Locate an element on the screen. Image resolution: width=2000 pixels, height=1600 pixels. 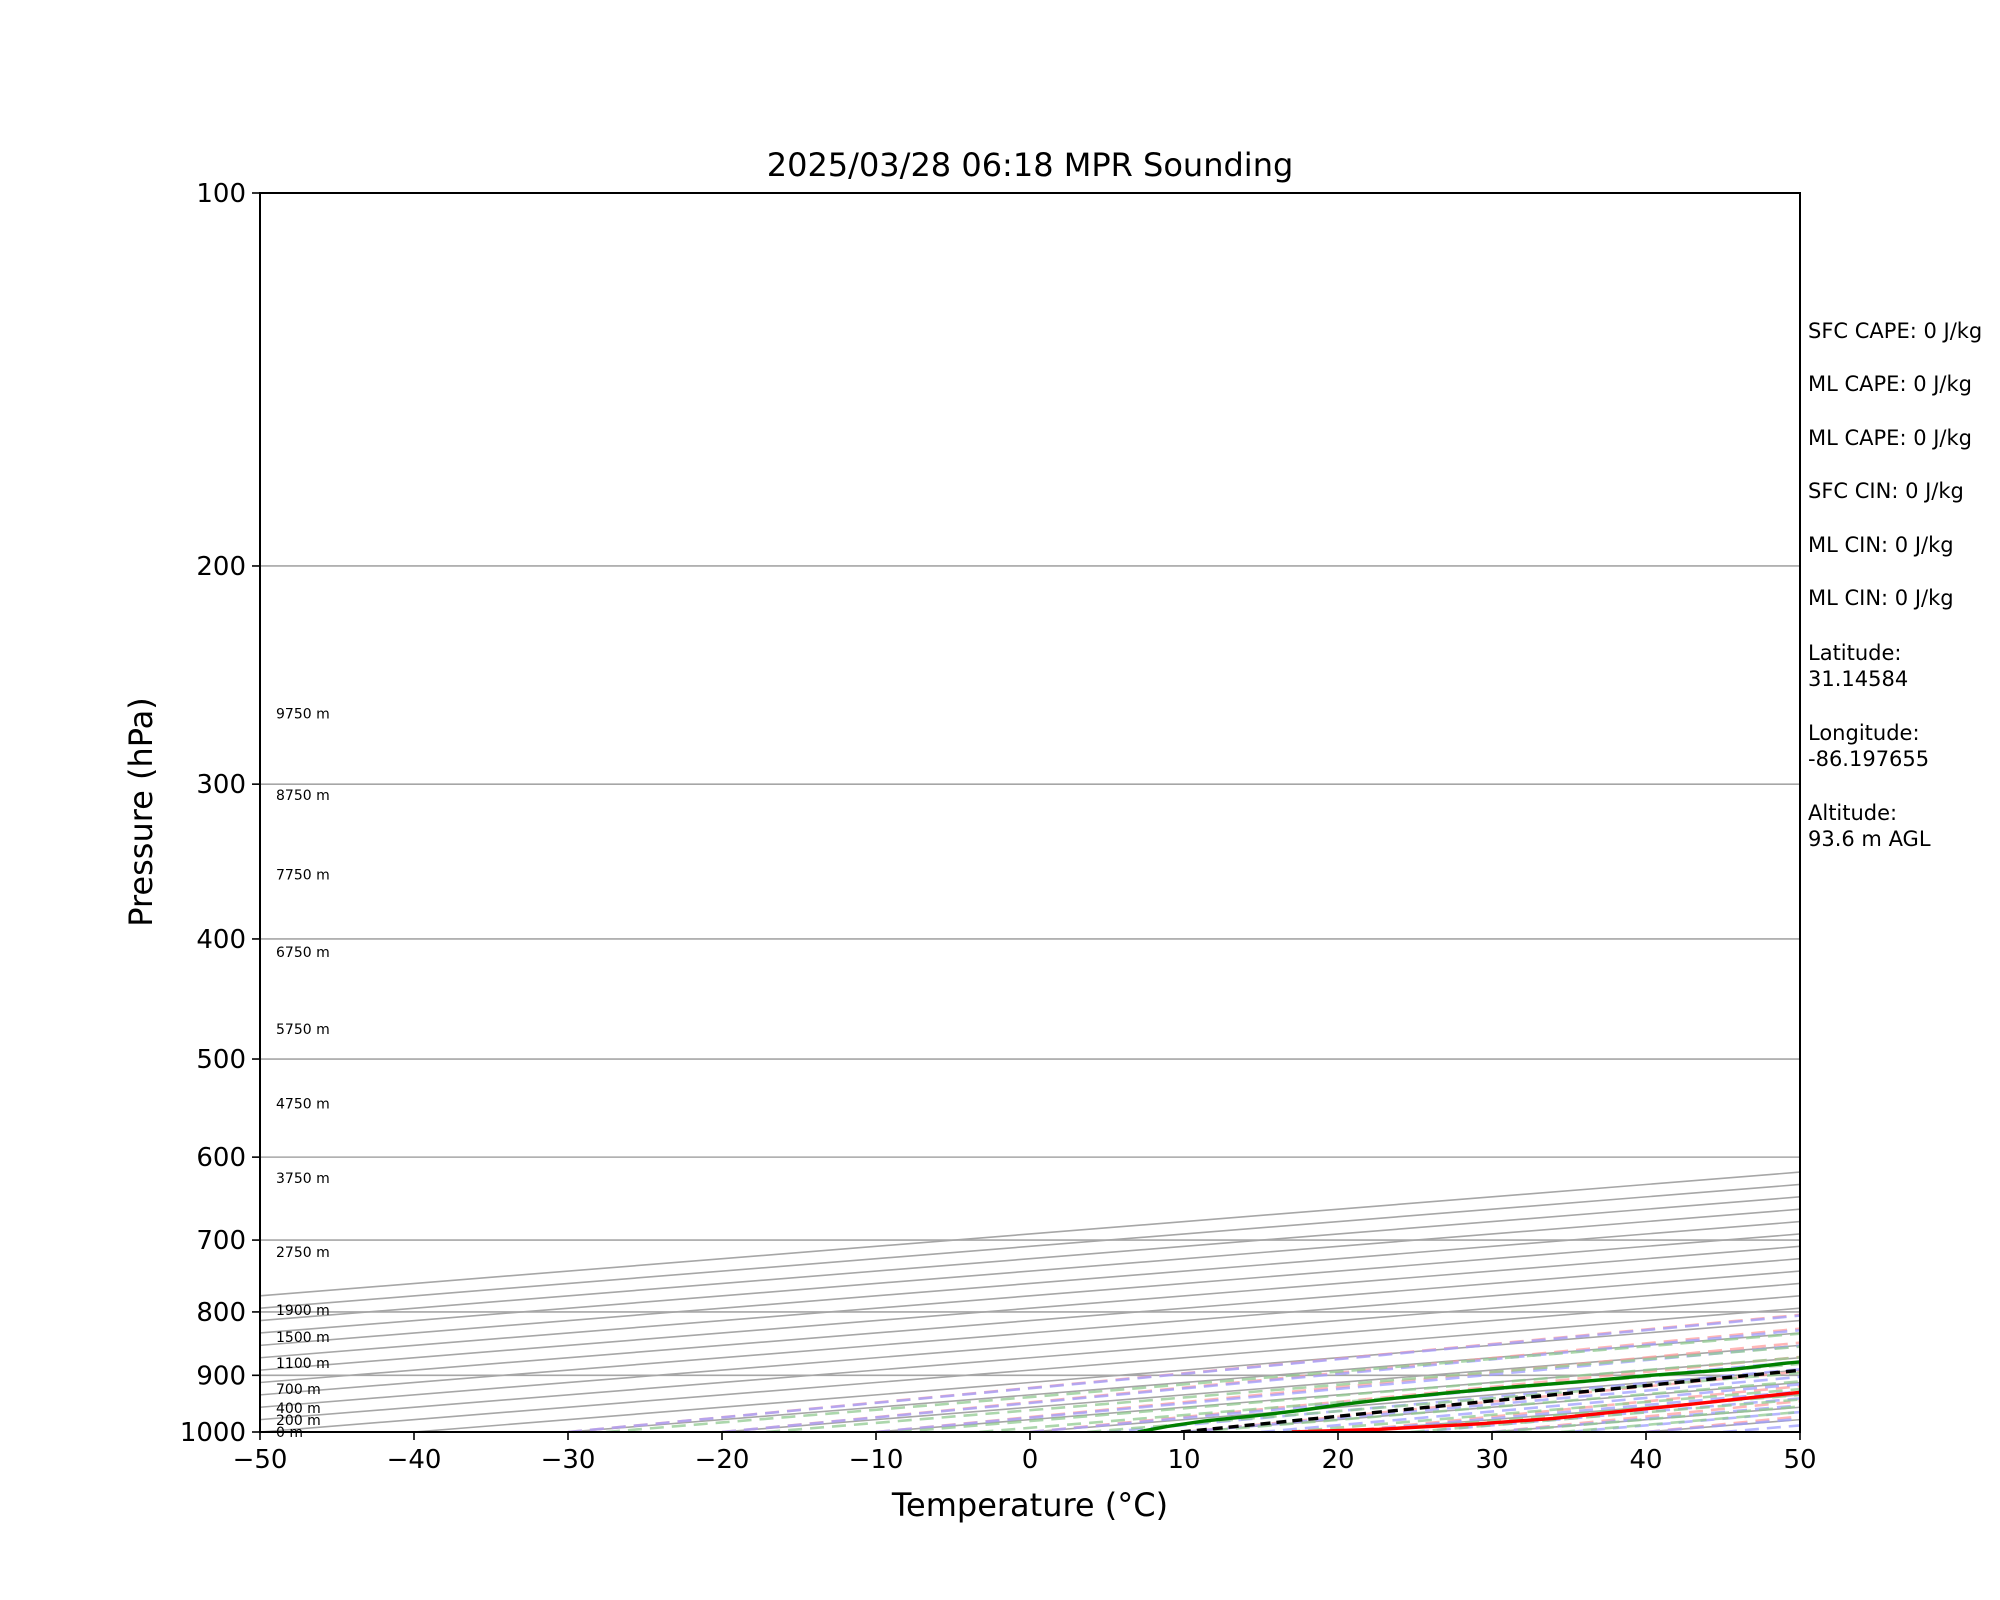
moist-adiabats is located at coordinates (1183, 1373).